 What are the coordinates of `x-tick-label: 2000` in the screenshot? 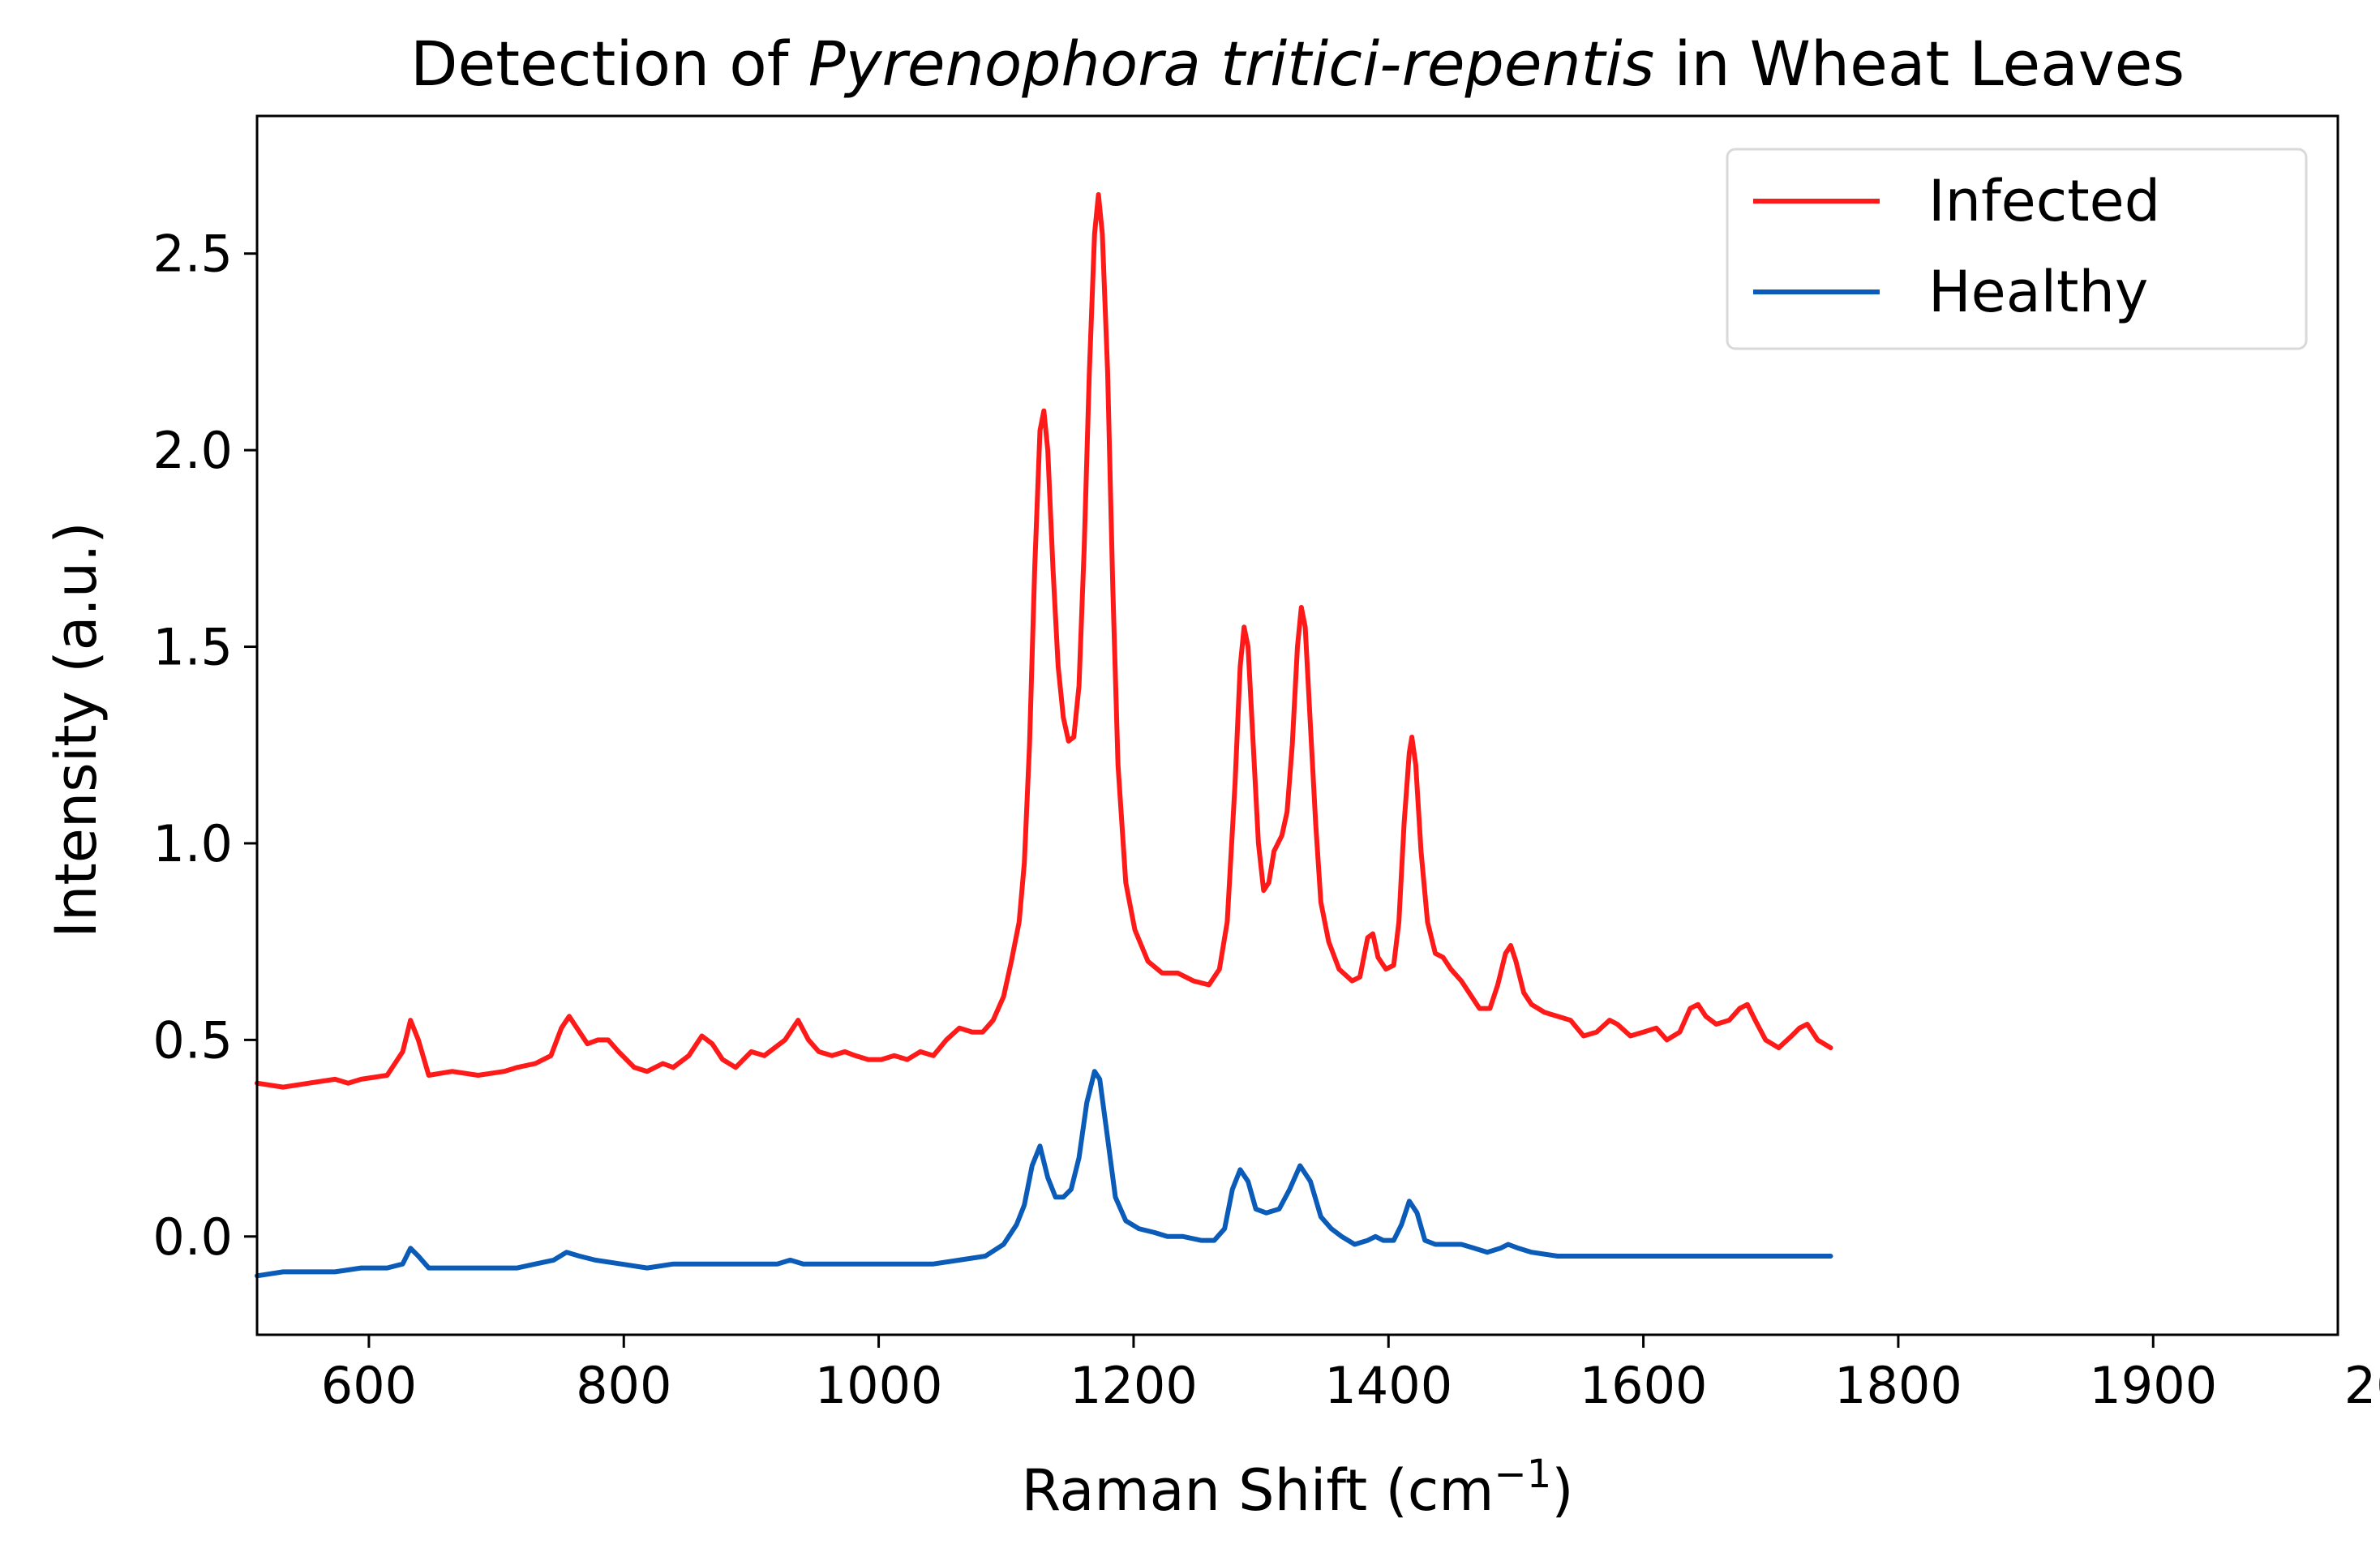 It's located at (2362, 1385).